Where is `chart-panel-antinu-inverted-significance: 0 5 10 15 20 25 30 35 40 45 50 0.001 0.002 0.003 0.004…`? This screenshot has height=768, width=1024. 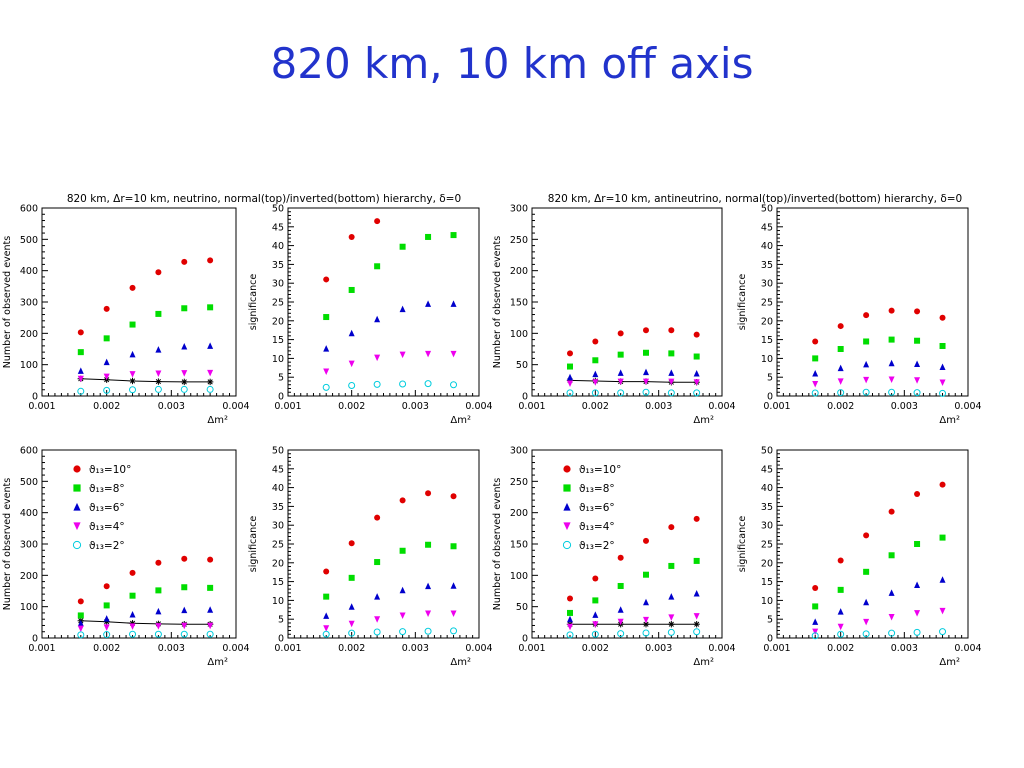 chart-panel-antinu-inverted-significance: 0 5 10 15 20 25 30 35 40 45 50 0.001 0.002 0.003 0.004… is located at coordinates (859, 557).